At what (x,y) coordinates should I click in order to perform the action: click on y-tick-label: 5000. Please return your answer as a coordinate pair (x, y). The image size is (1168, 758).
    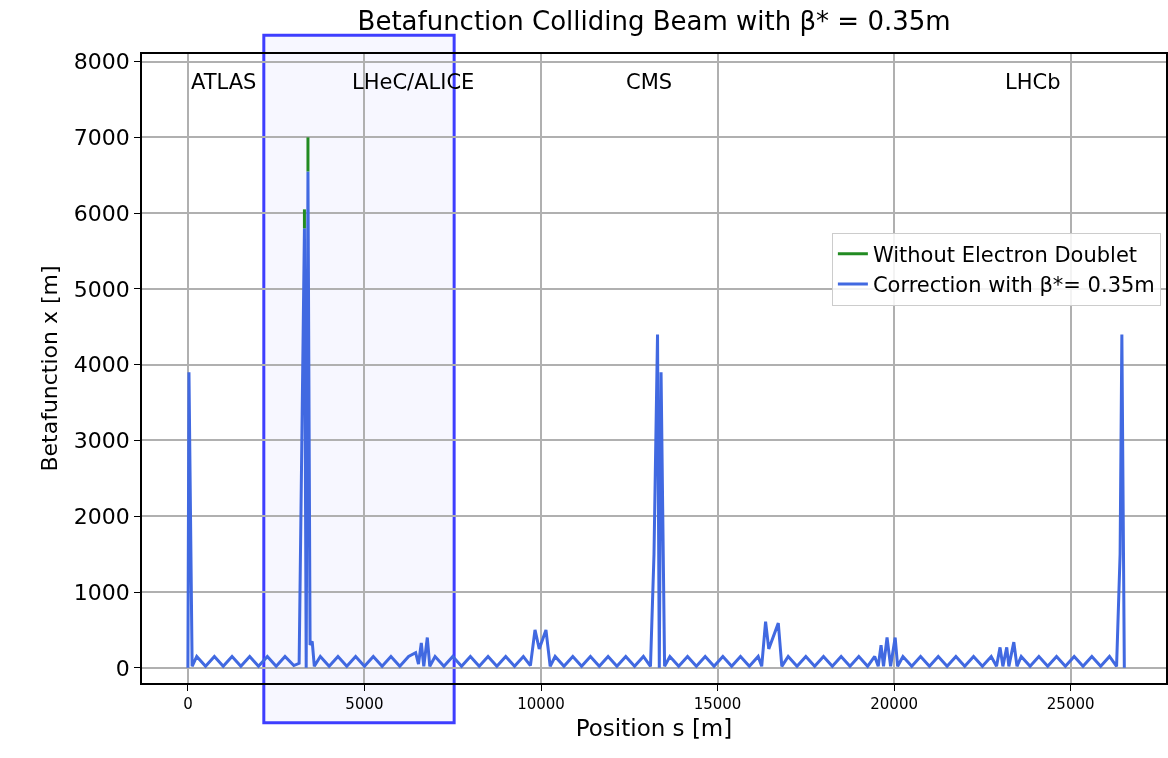
    Looking at the image, I should click on (101, 289).